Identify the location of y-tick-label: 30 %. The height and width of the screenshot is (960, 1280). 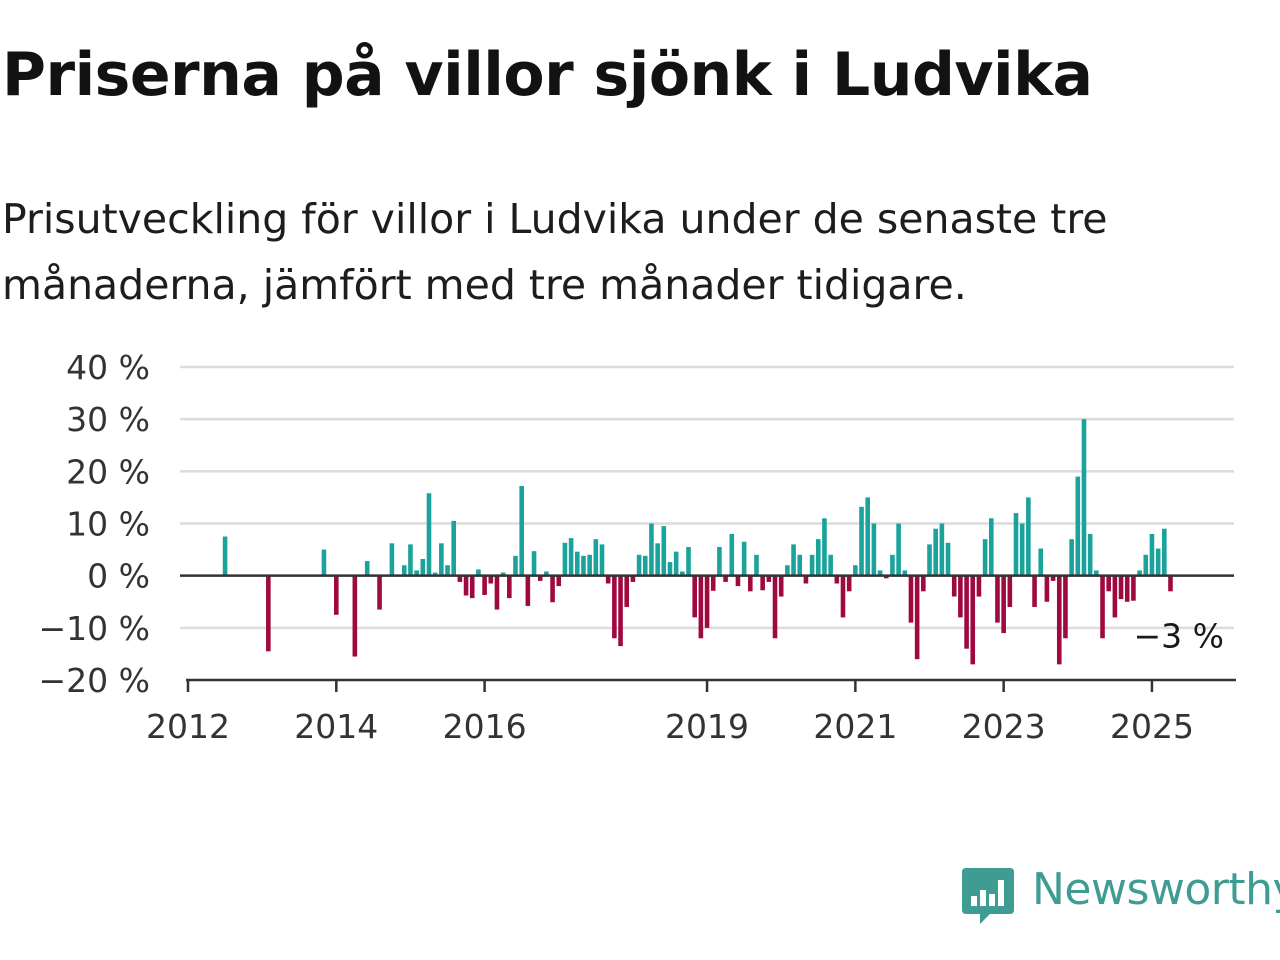
(108, 419).